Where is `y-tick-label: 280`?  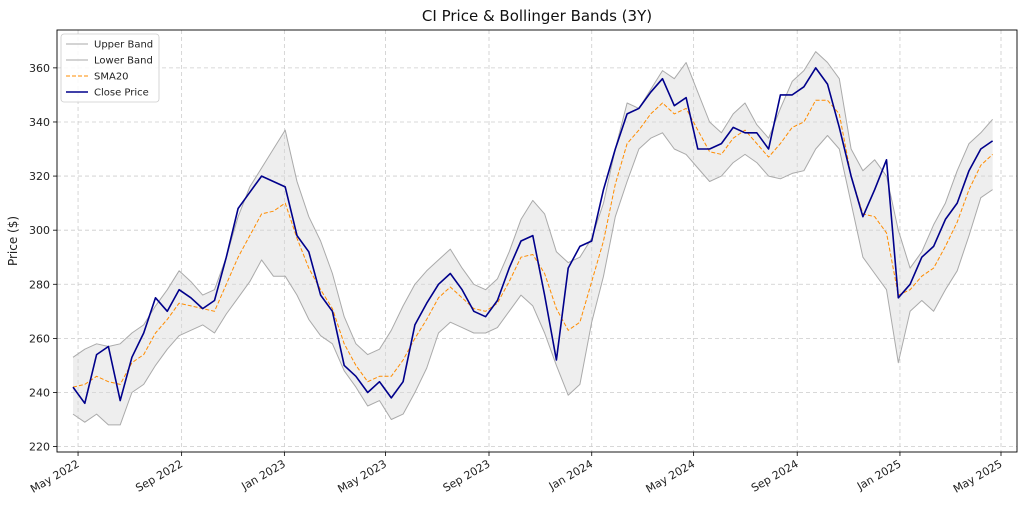 y-tick-label: 280 is located at coordinates (39, 284).